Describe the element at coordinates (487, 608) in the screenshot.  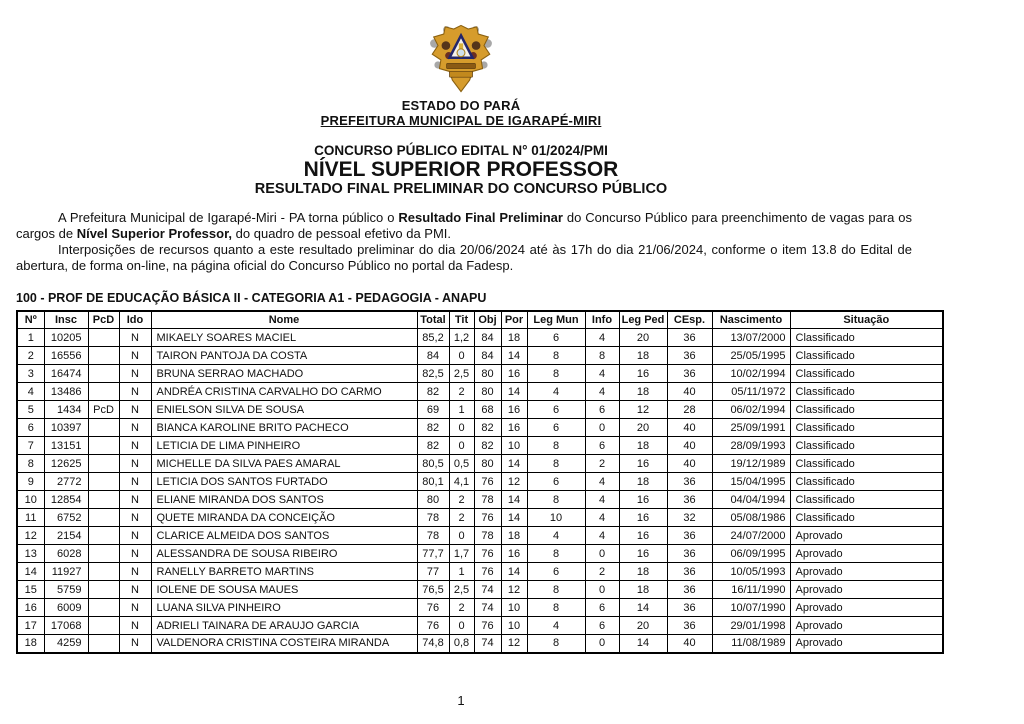
I see `table-cell: 74` at that location.